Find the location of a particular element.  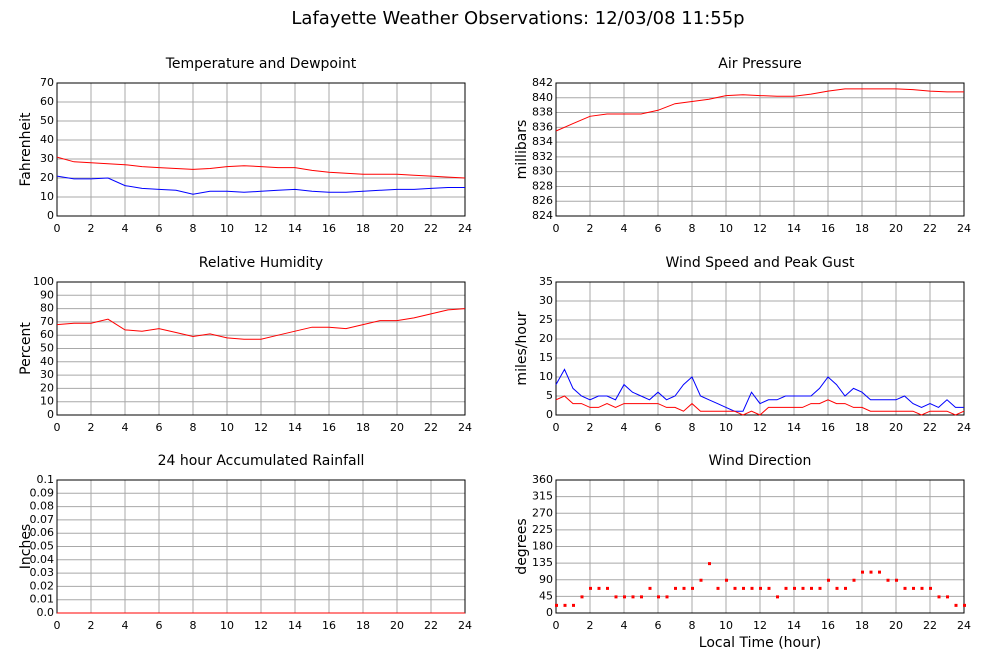

y-tick-label: 30 is located at coordinates (47, 158).